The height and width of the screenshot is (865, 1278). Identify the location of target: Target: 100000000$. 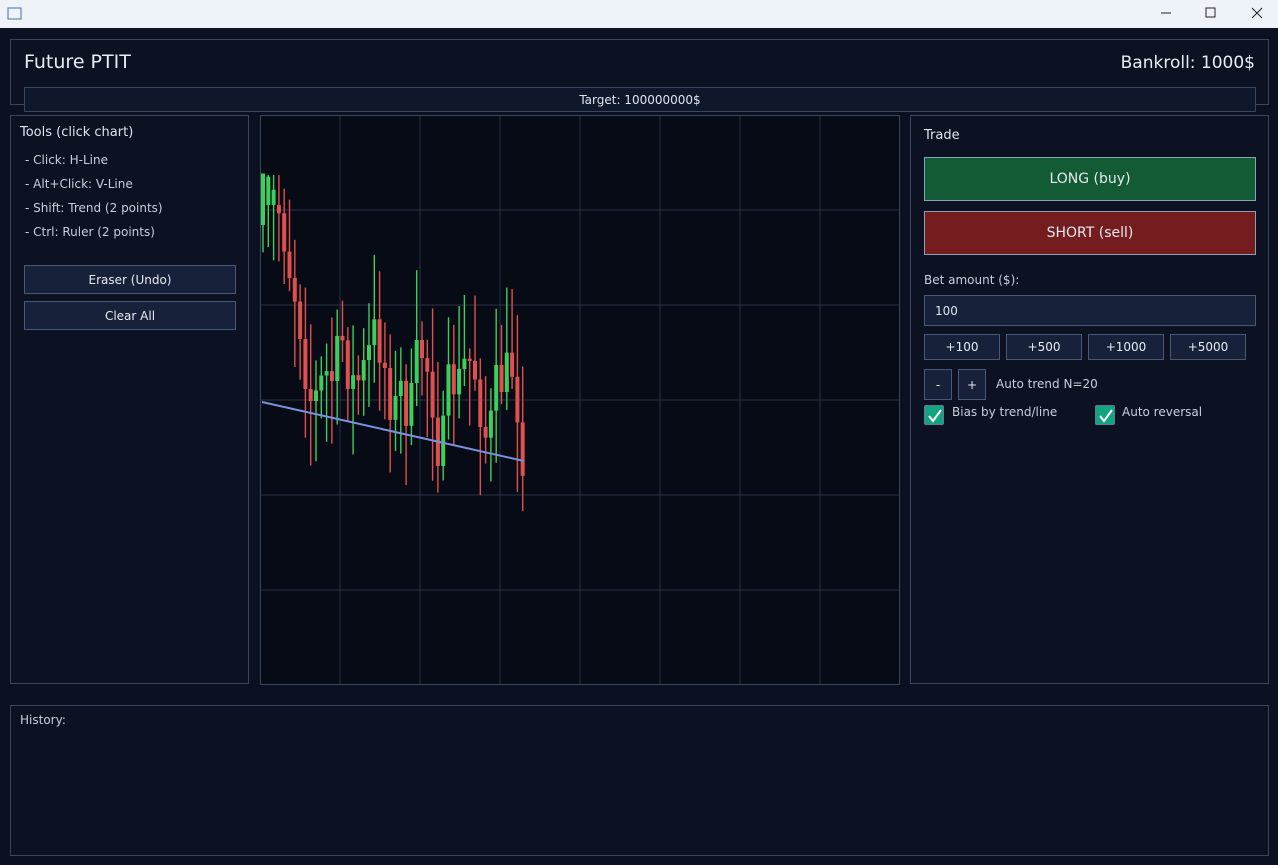
(640, 99).